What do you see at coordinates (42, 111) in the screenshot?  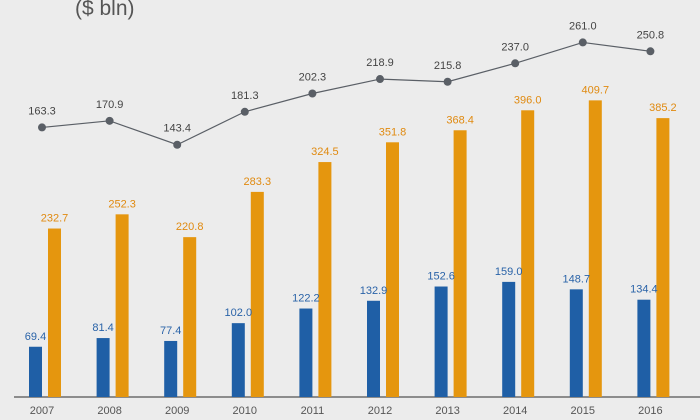 I see `data-label-series-3-2007: 163.3` at bounding box center [42, 111].